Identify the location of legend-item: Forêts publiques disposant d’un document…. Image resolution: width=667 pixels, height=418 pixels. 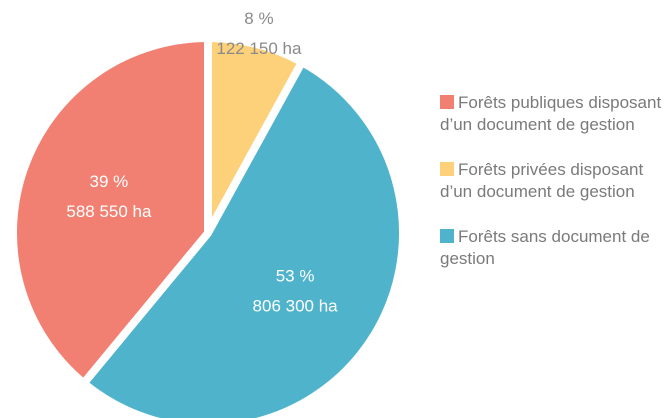
(553, 114).